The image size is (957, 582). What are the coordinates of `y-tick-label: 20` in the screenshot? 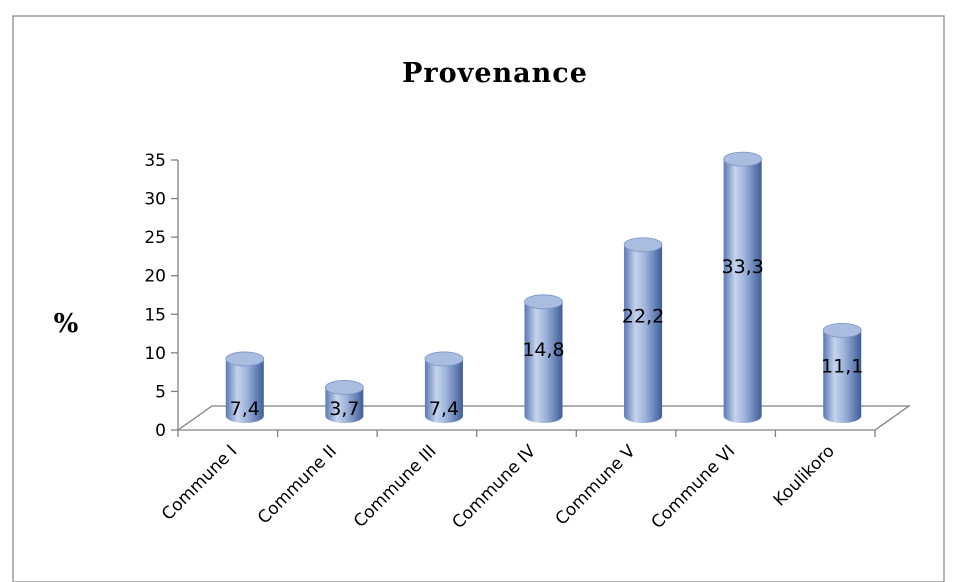 It's located at (155, 277).